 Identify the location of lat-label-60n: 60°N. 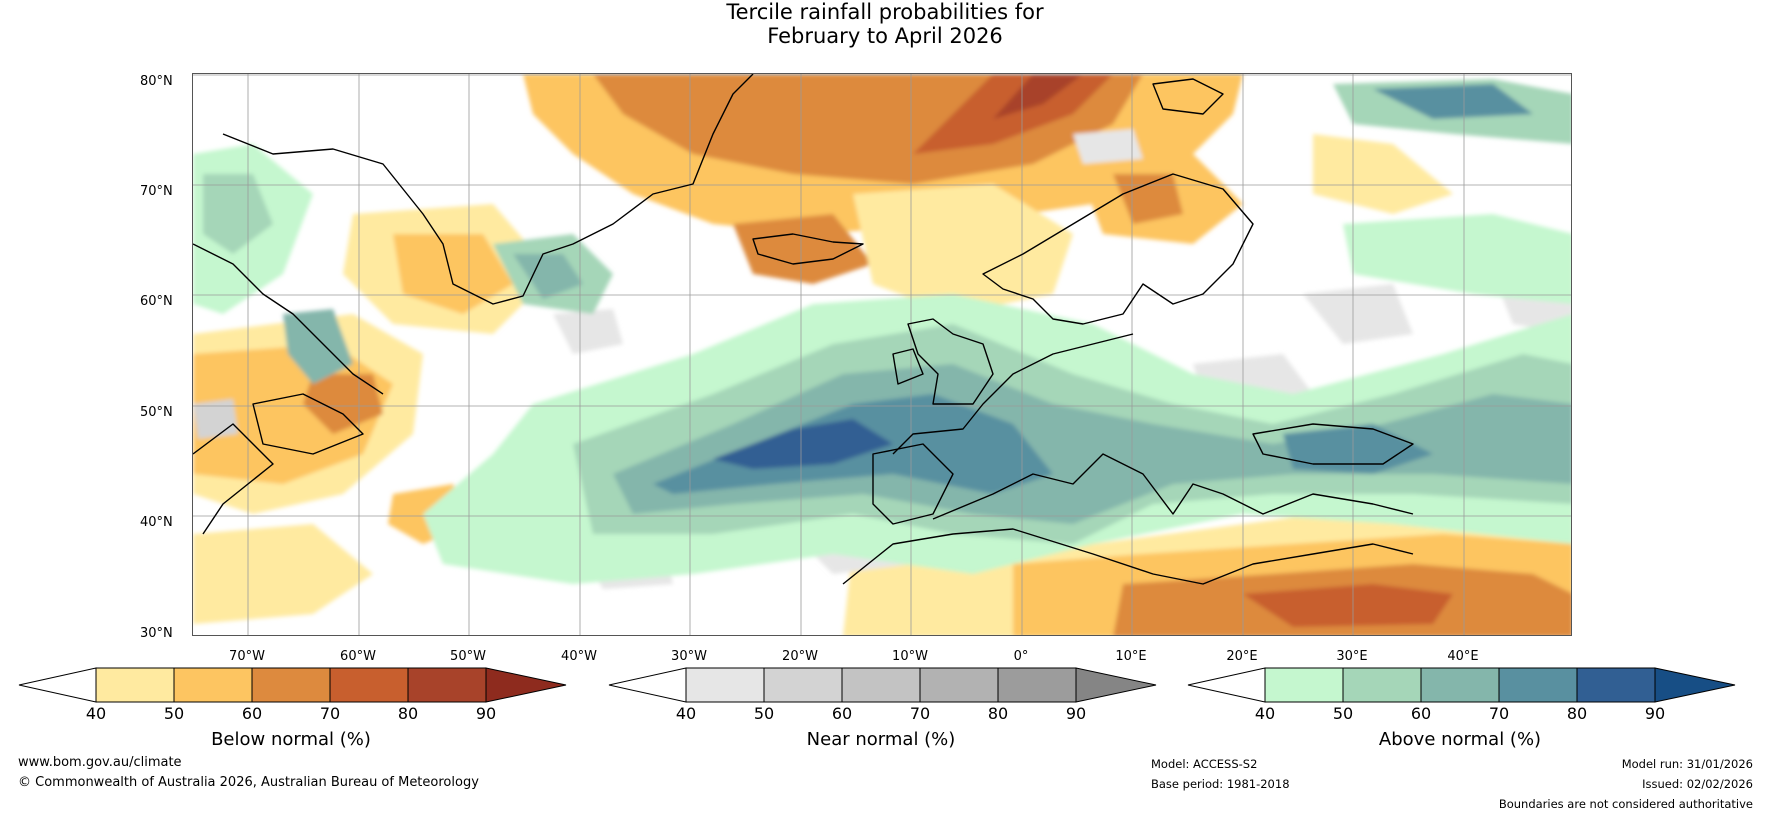
(156, 301).